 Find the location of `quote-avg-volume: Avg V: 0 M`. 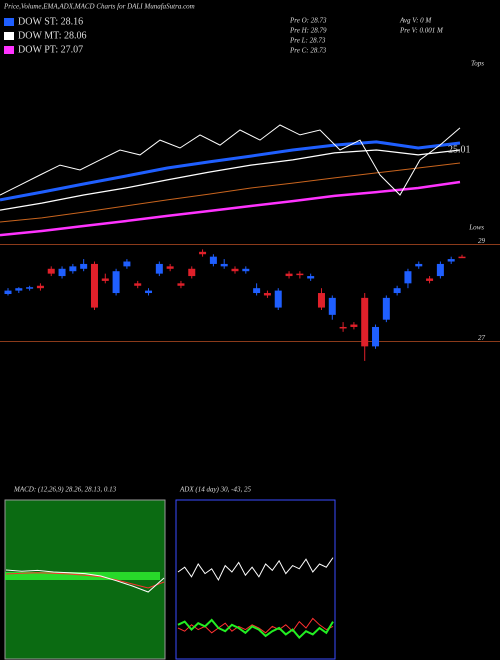

quote-avg-volume: Avg V: 0 M is located at coordinates (415, 21).